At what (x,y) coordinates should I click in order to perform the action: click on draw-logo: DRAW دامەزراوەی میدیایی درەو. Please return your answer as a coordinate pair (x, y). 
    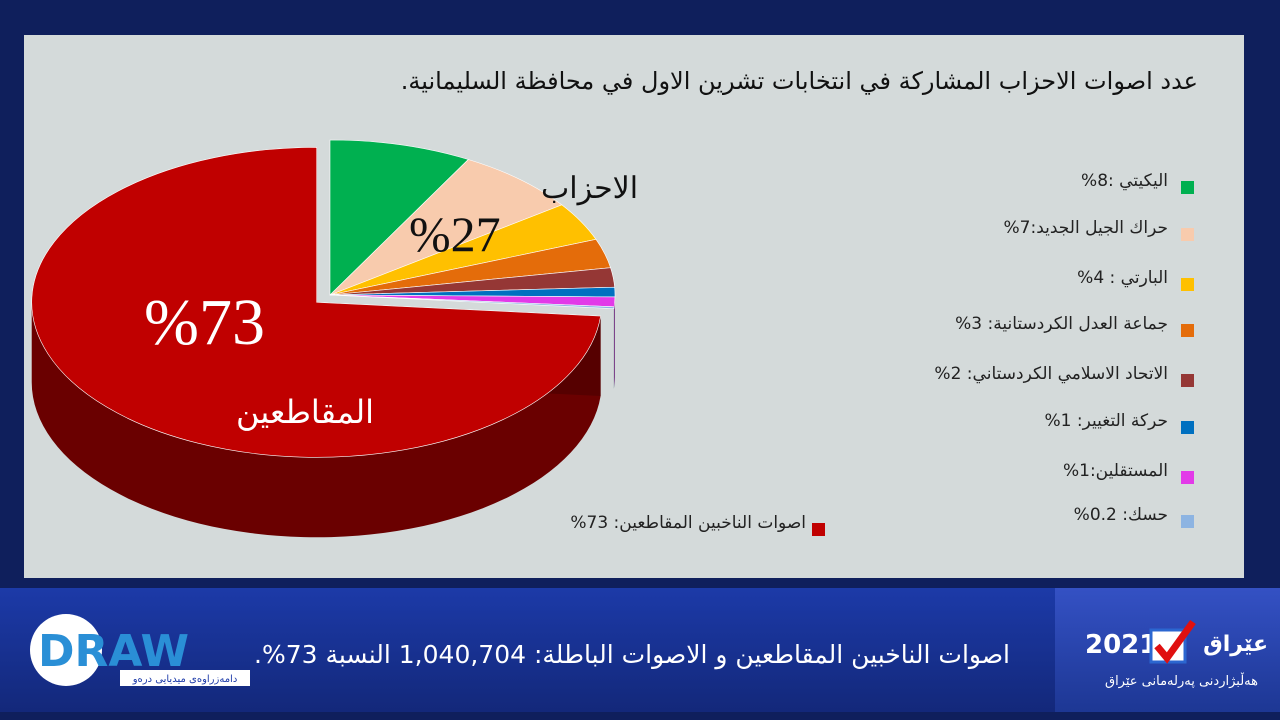
    Looking at the image, I should click on (140, 650).